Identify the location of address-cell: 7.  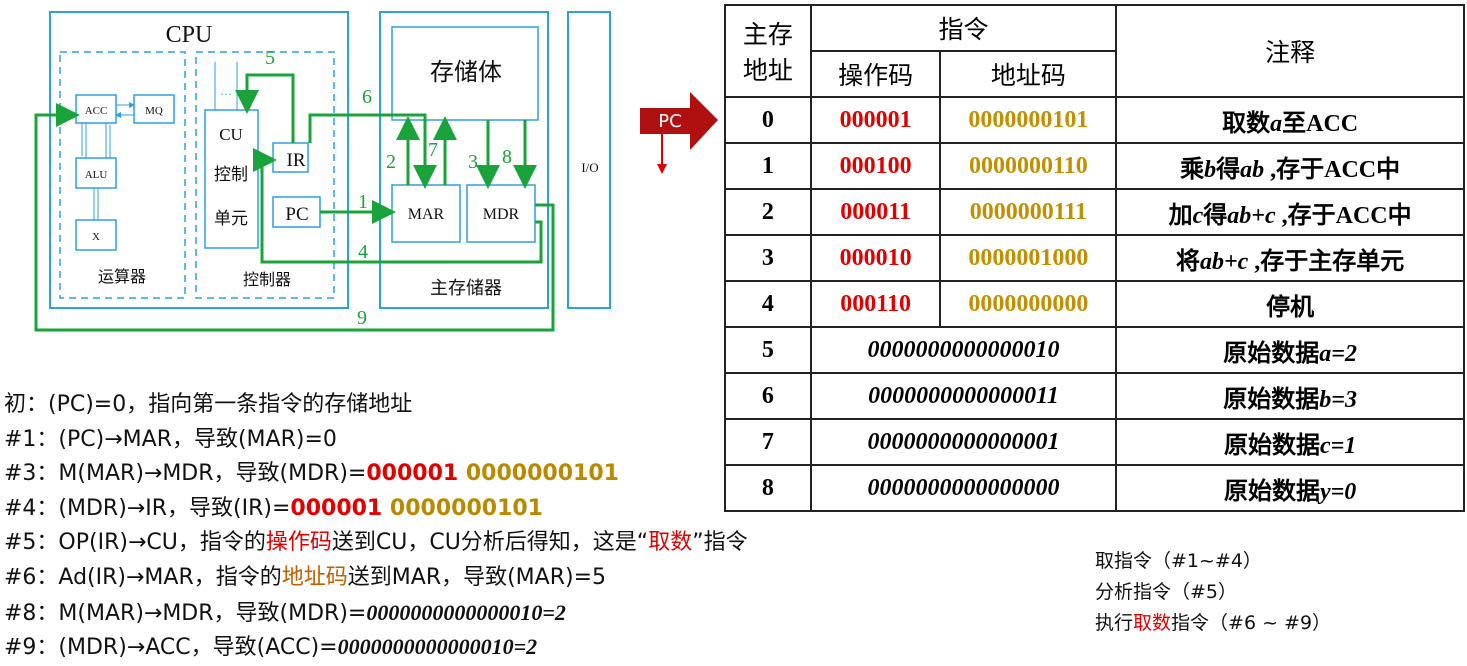
(768, 442).